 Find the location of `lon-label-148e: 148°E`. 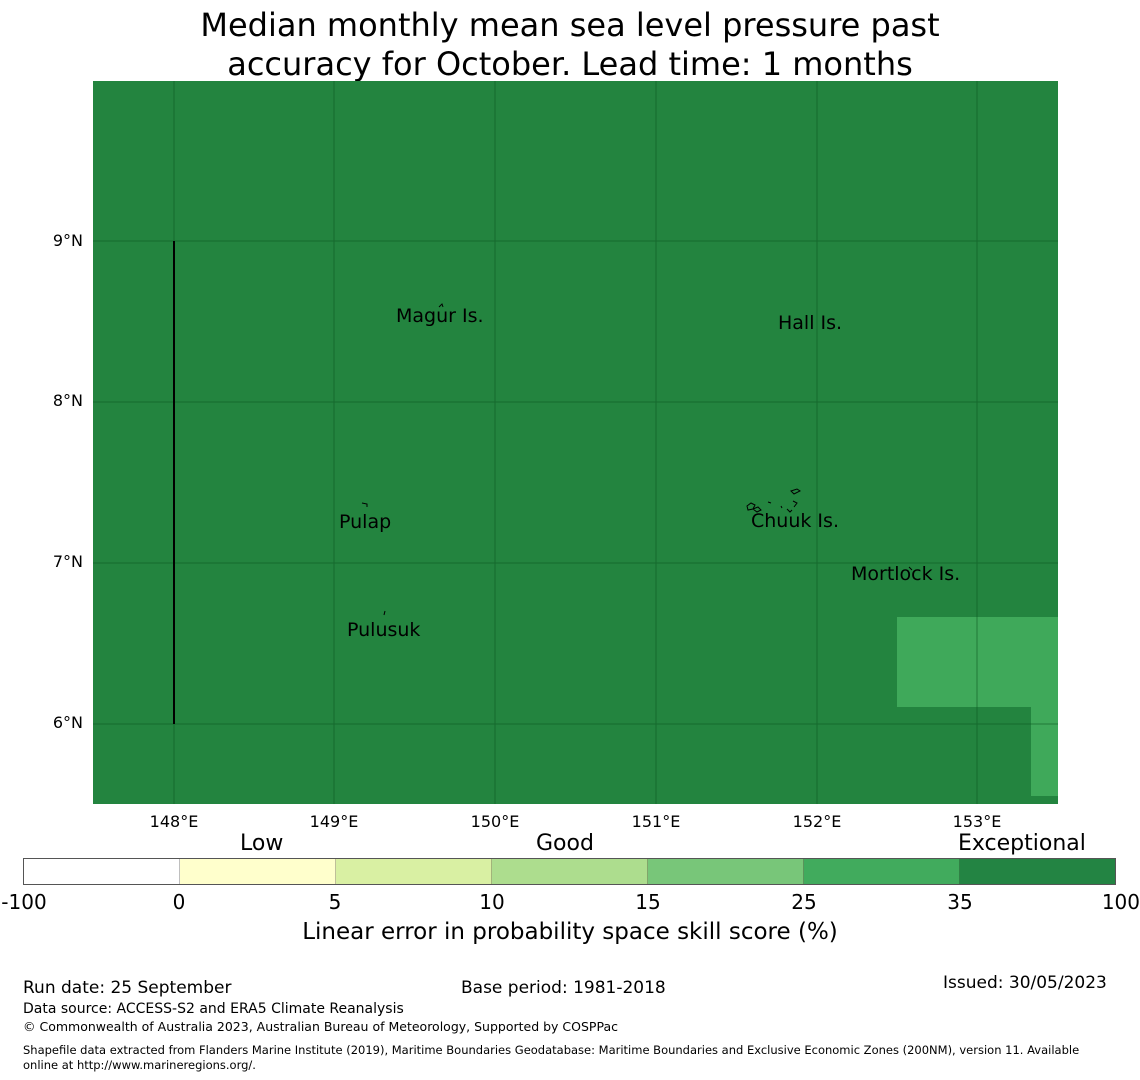

lon-label-148e: 148°E is located at coordinates (174, 821).